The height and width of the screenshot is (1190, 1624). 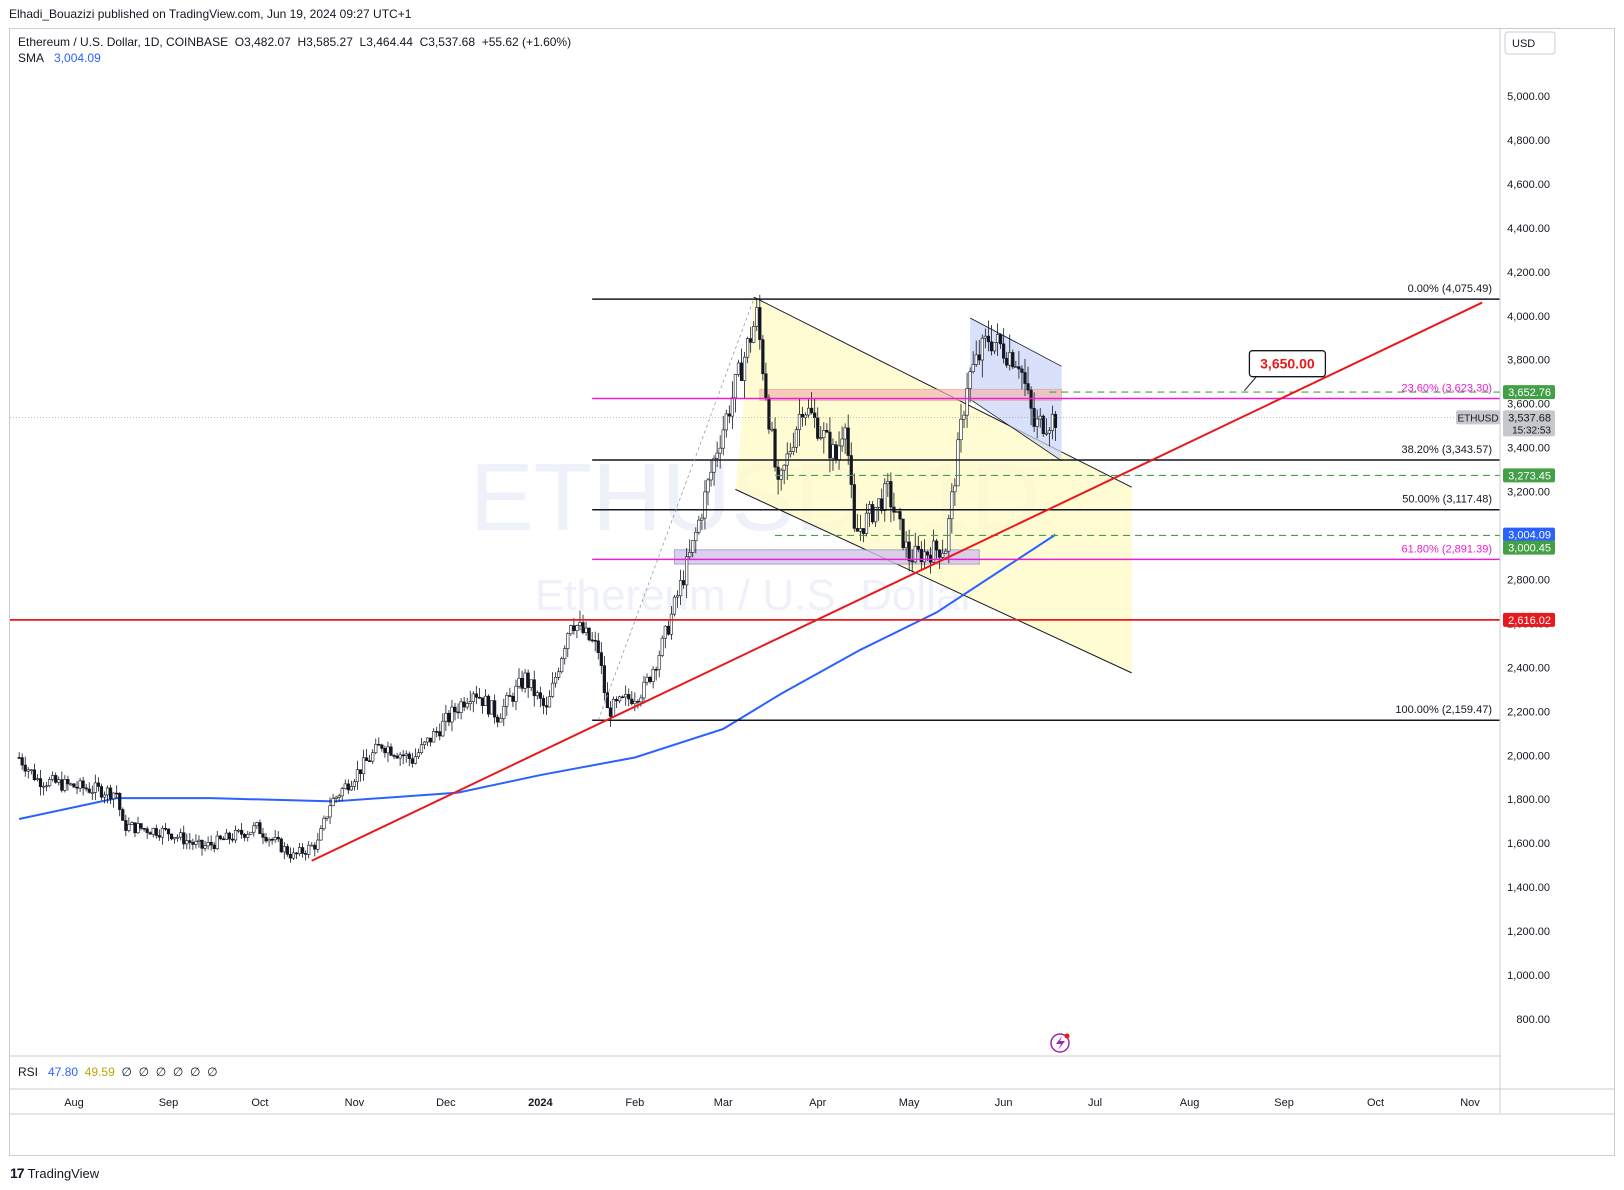 I want to click on rsi-extra-5: ∅, so click(x=195, y=1072).